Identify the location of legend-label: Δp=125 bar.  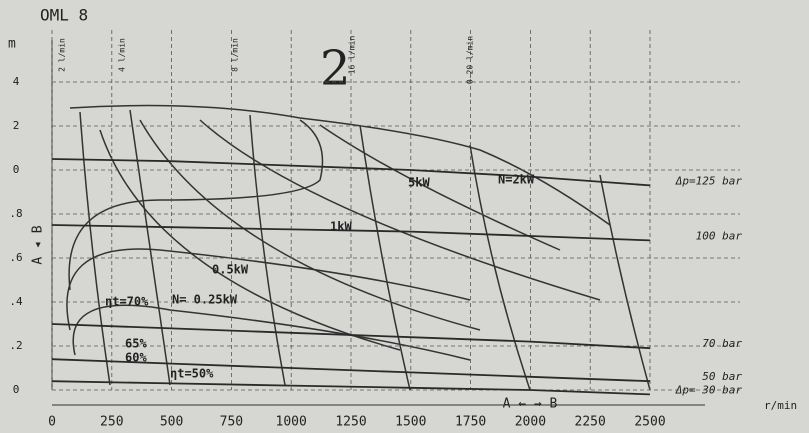
(709, 180).